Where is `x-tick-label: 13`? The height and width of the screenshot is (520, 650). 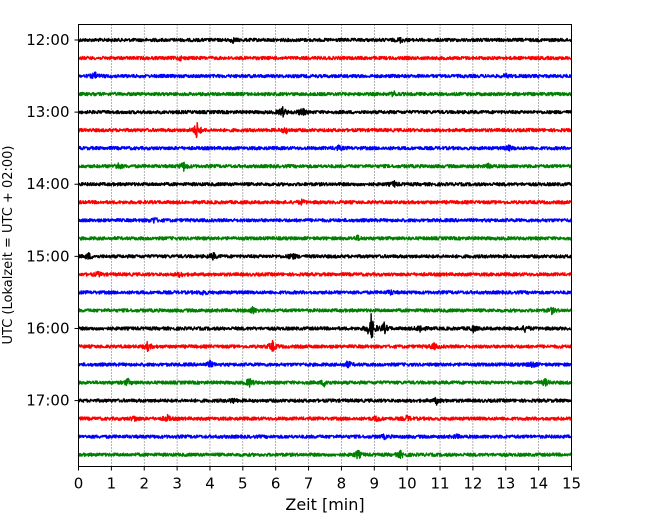 x-tick-label: 13 is located at coordinates (505, 484).